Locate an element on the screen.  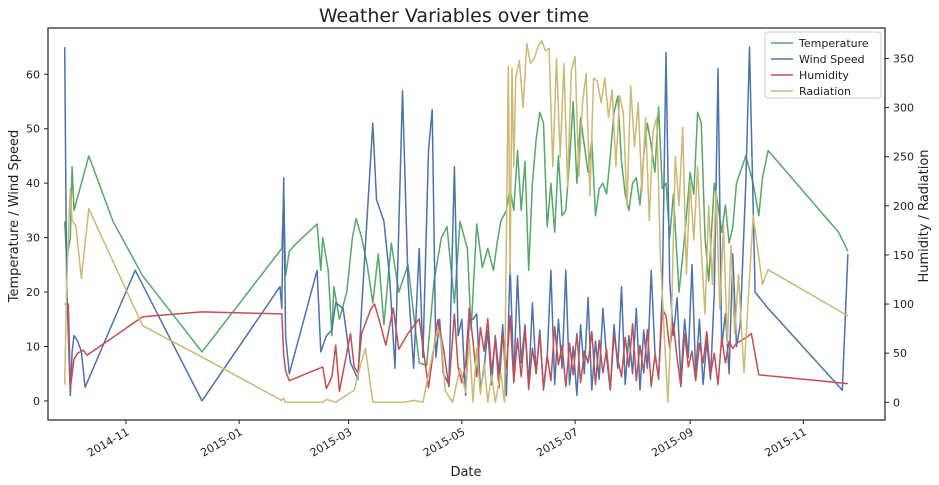
legend-entry: Wind Speed is located at coordinates (832, 59).